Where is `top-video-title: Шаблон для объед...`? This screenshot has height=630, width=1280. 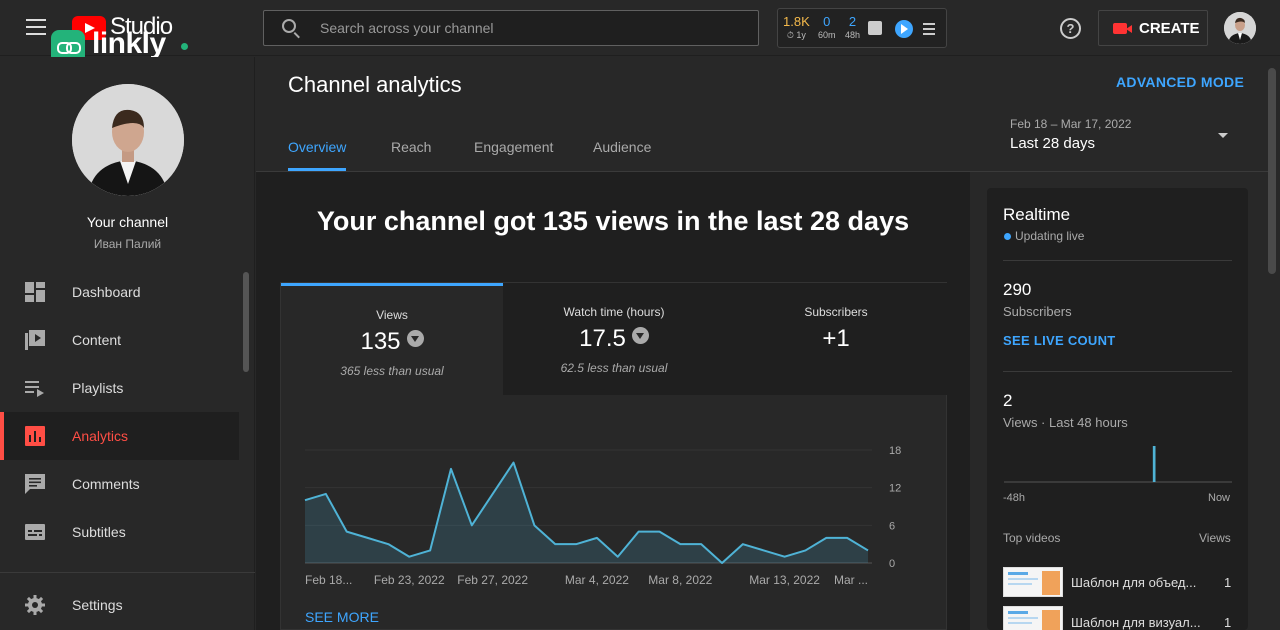 top-video-title: Шаблон для объед... is located at coordinates (1134, 582).